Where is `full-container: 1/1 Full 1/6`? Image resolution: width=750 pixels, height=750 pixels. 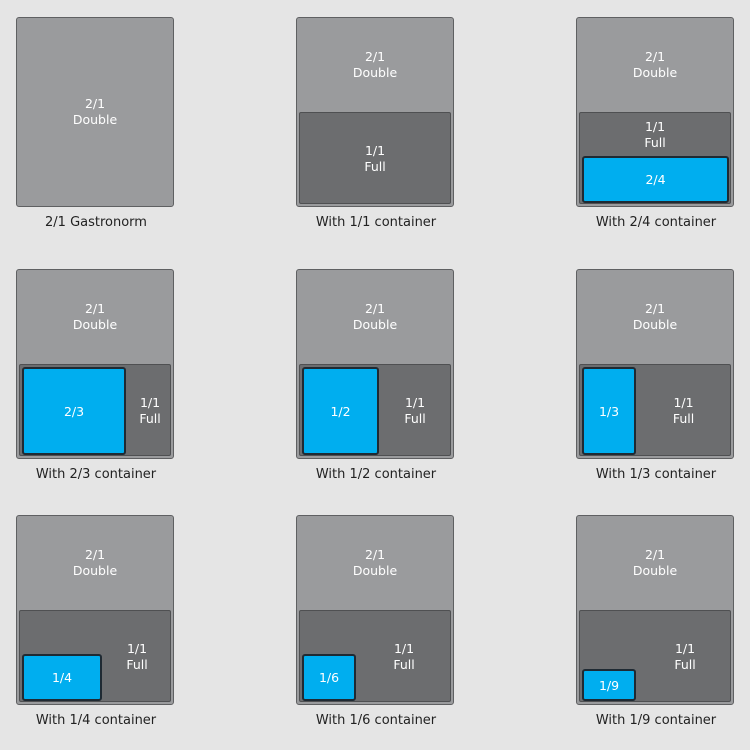
full-container: 1/1 Full 1/6 is located at coordinates (375, 656).